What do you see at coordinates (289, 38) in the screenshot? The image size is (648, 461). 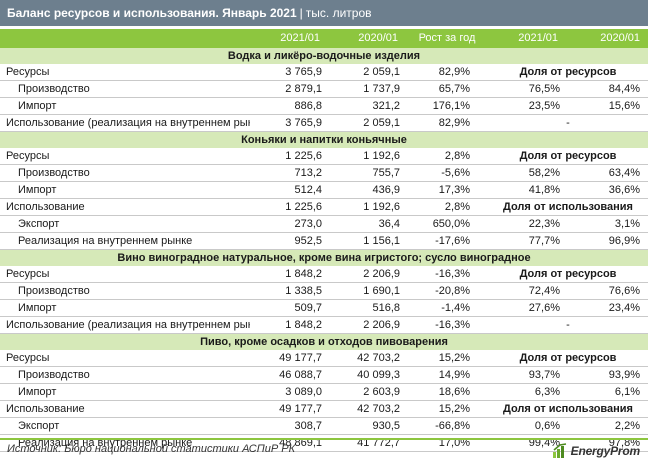 I see `column-header-2021: 2021/01` at bounding box center [289, 38].